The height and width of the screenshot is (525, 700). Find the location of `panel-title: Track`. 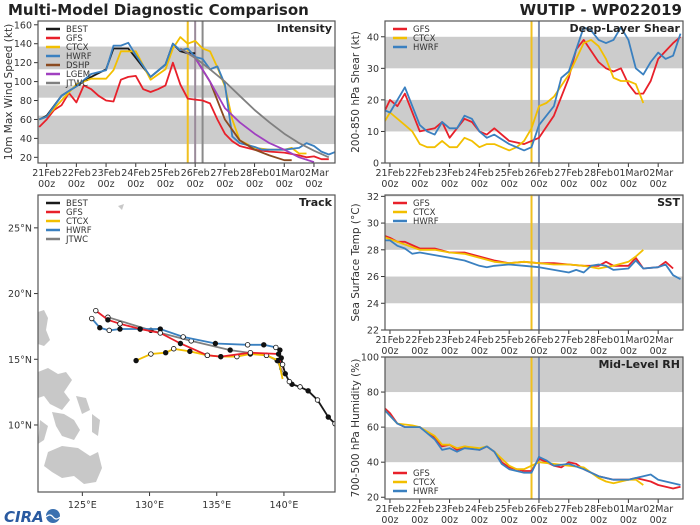

panel-title: Track is located at coordinates (316, 202).